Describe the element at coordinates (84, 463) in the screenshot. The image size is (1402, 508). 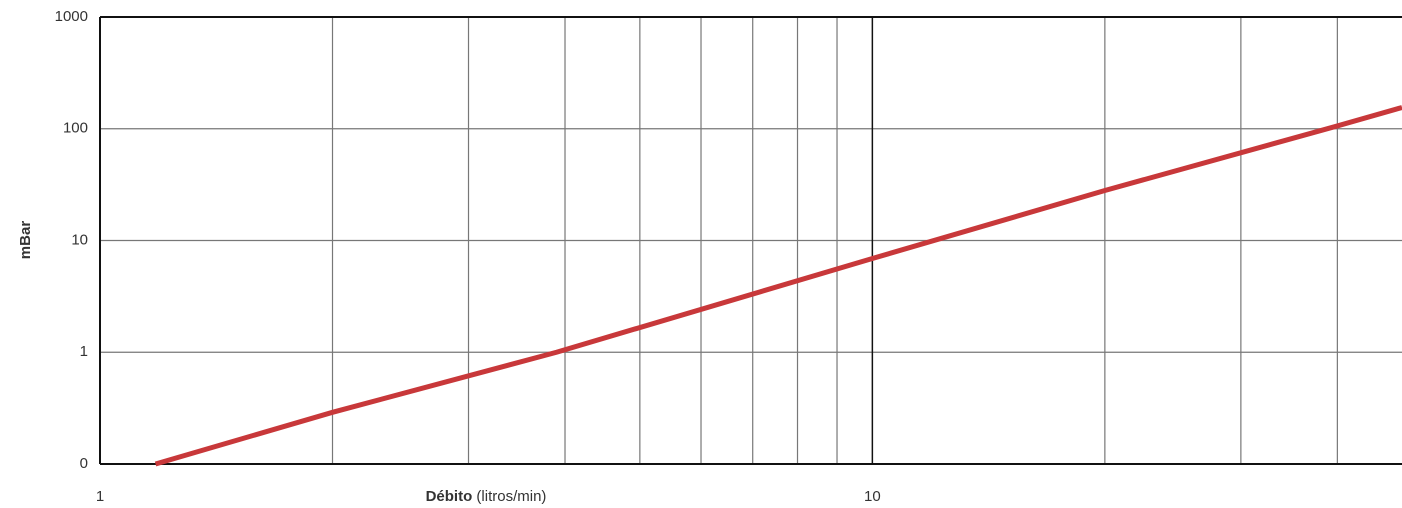
I see `y-tick-label: 0` at that location.